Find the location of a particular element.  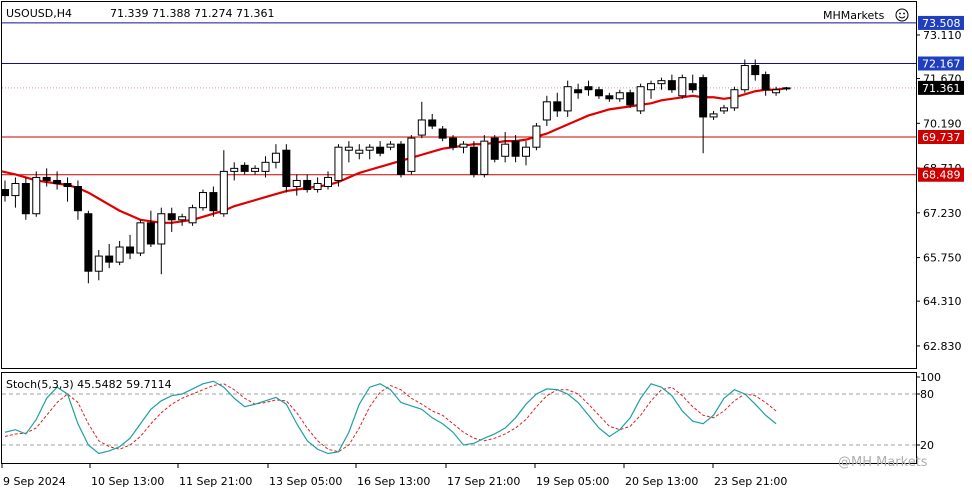

stoch-tick-label: 100 is located at coordinates (930, 377).